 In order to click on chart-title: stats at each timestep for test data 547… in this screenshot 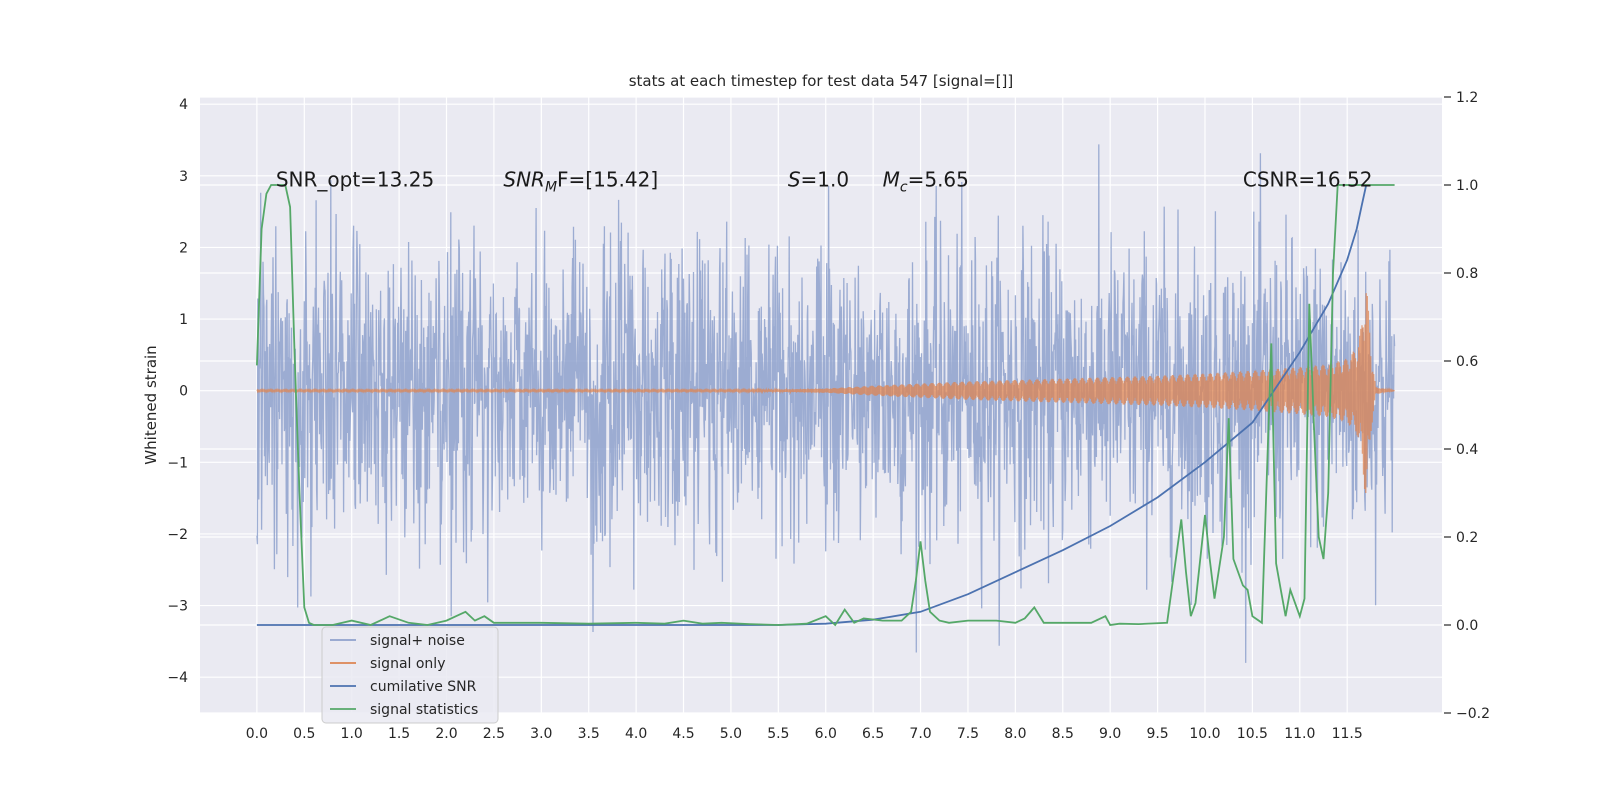, I will do `click(821, 81)`.